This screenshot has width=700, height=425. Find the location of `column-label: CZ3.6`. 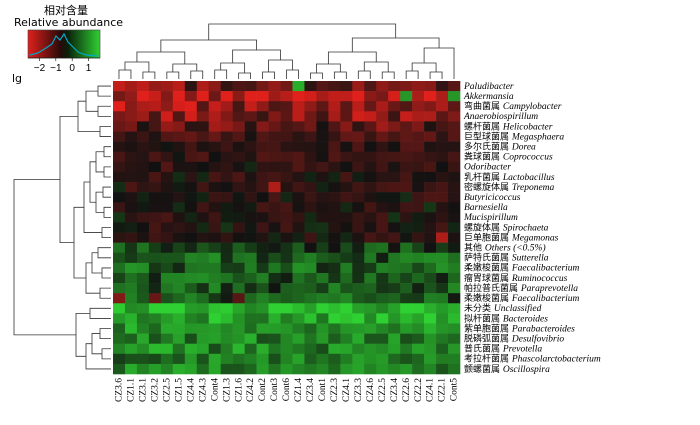

column-label: CZ3.6 is located at coordinates (120, 390).